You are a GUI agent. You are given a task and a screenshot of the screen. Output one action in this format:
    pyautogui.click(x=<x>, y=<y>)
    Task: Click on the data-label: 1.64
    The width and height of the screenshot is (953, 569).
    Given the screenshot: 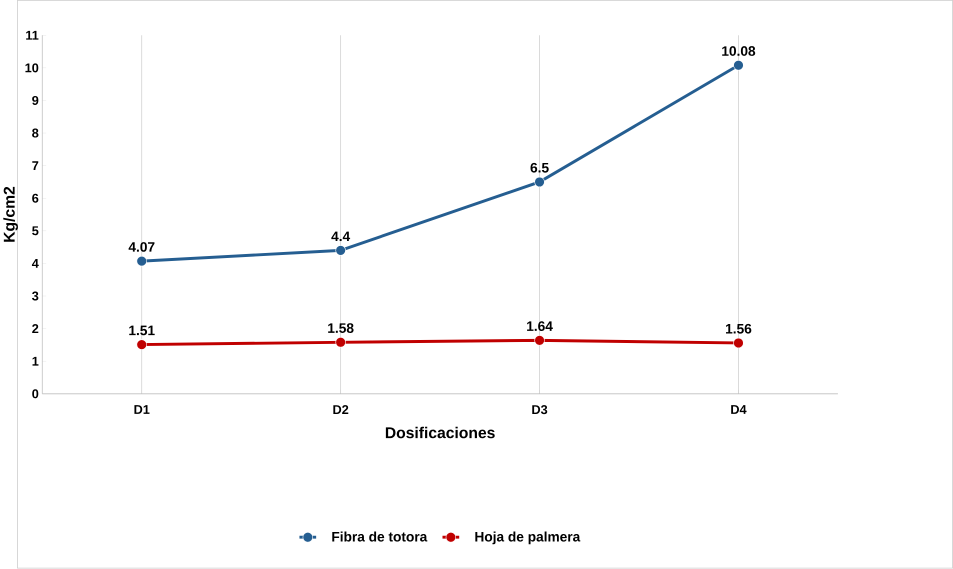 What is the action you would take?
    pyautogui.click(x=540, y=327)
    